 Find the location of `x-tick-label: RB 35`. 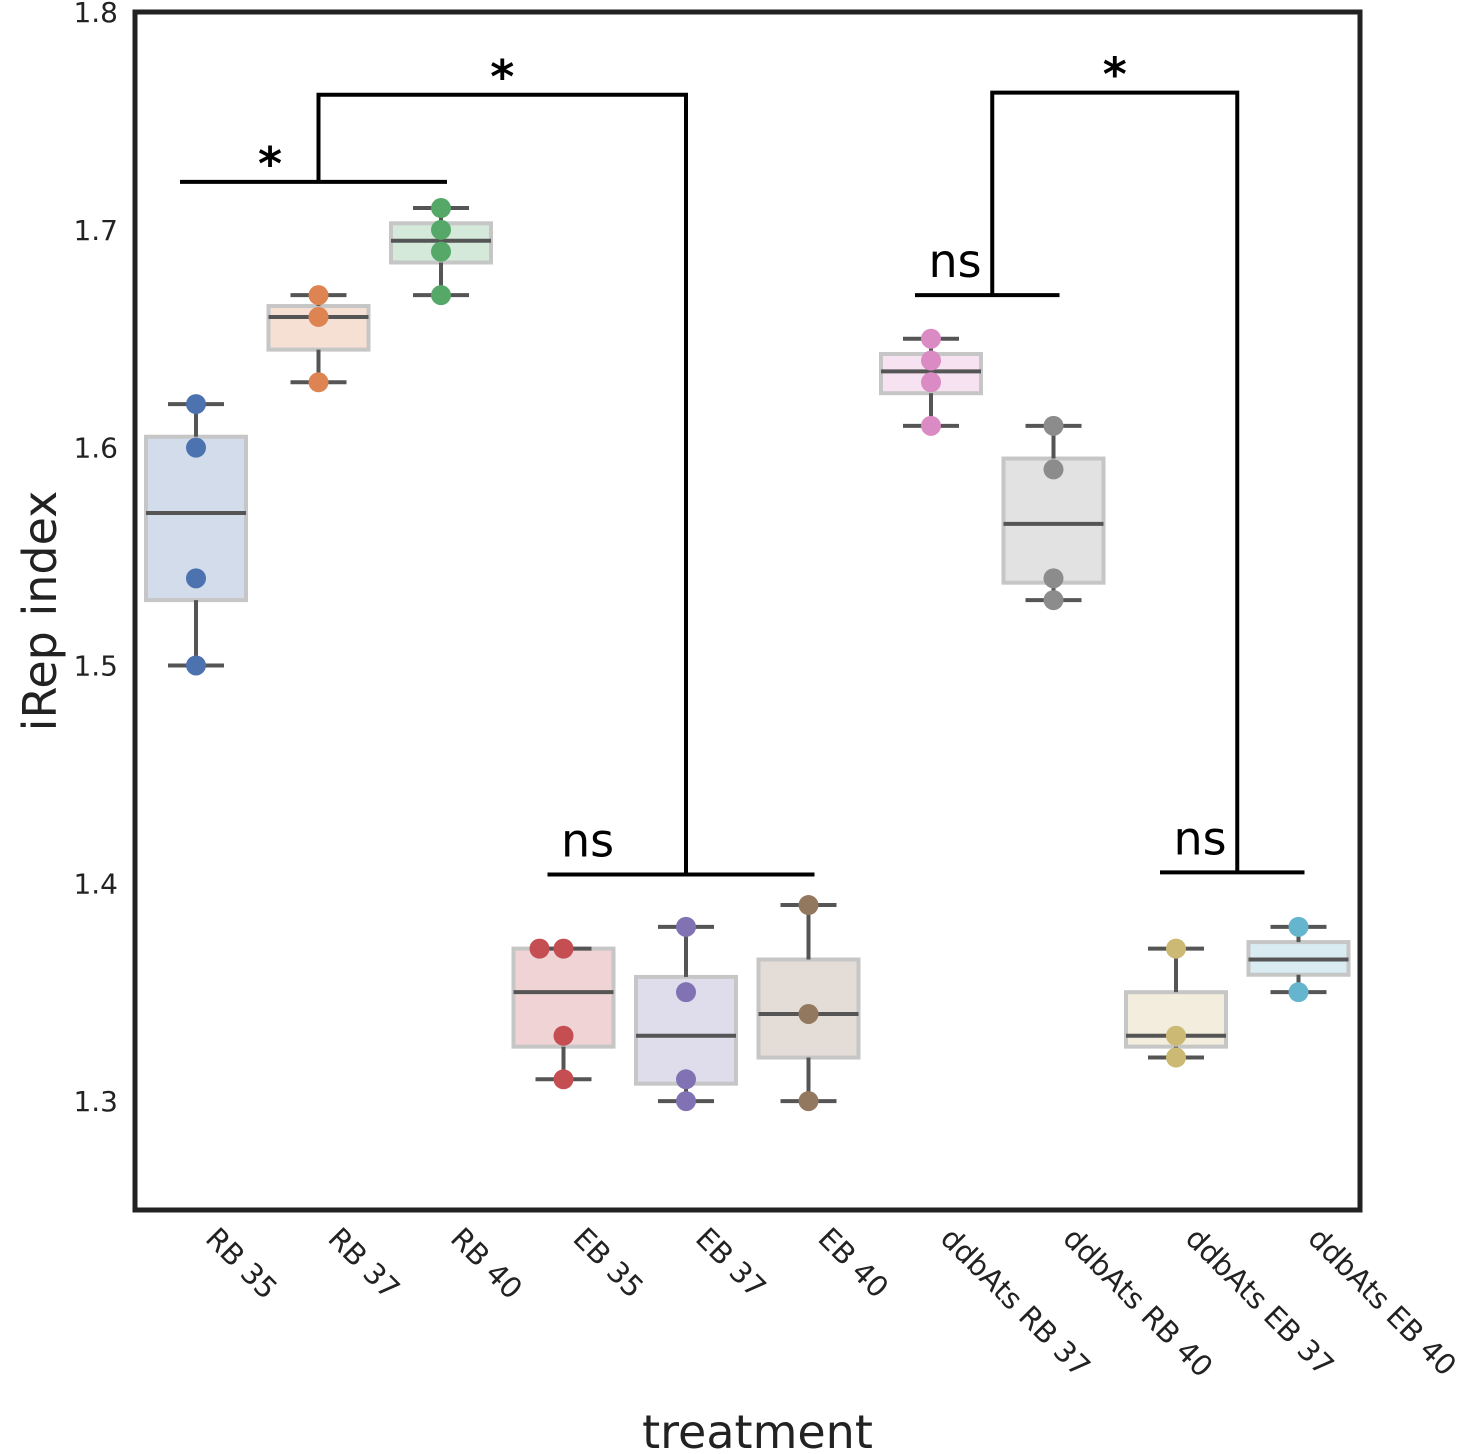

x-tick-label: RB 35 is located at coordinates (241, 1263).